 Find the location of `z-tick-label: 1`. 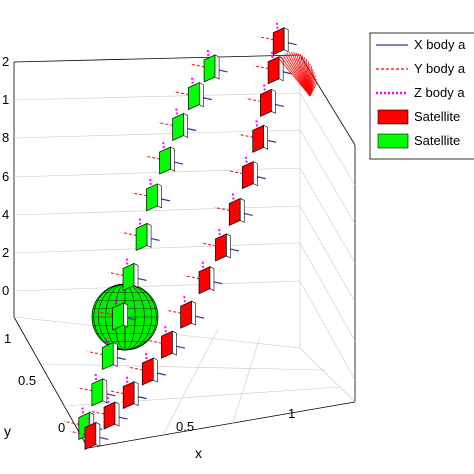

z-tick-label: 1 is located at coordinates (5, 99).